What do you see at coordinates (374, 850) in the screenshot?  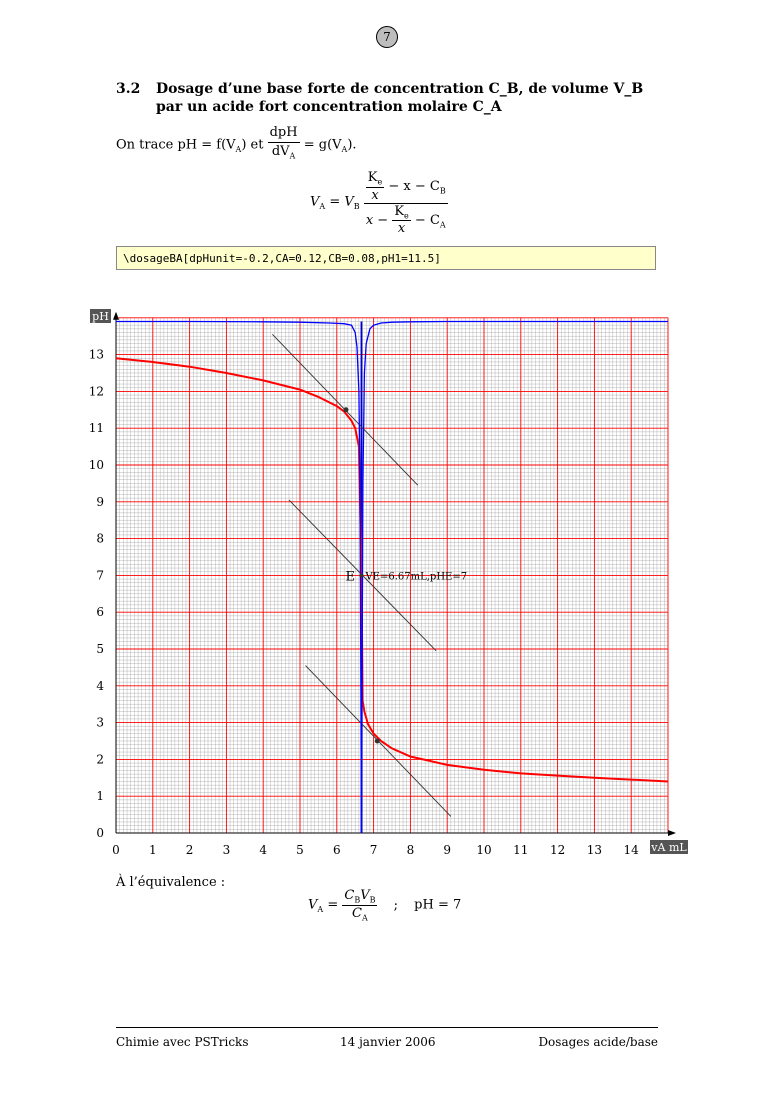 I see `x-tick-label: 7` at bounding box center [374, 850].